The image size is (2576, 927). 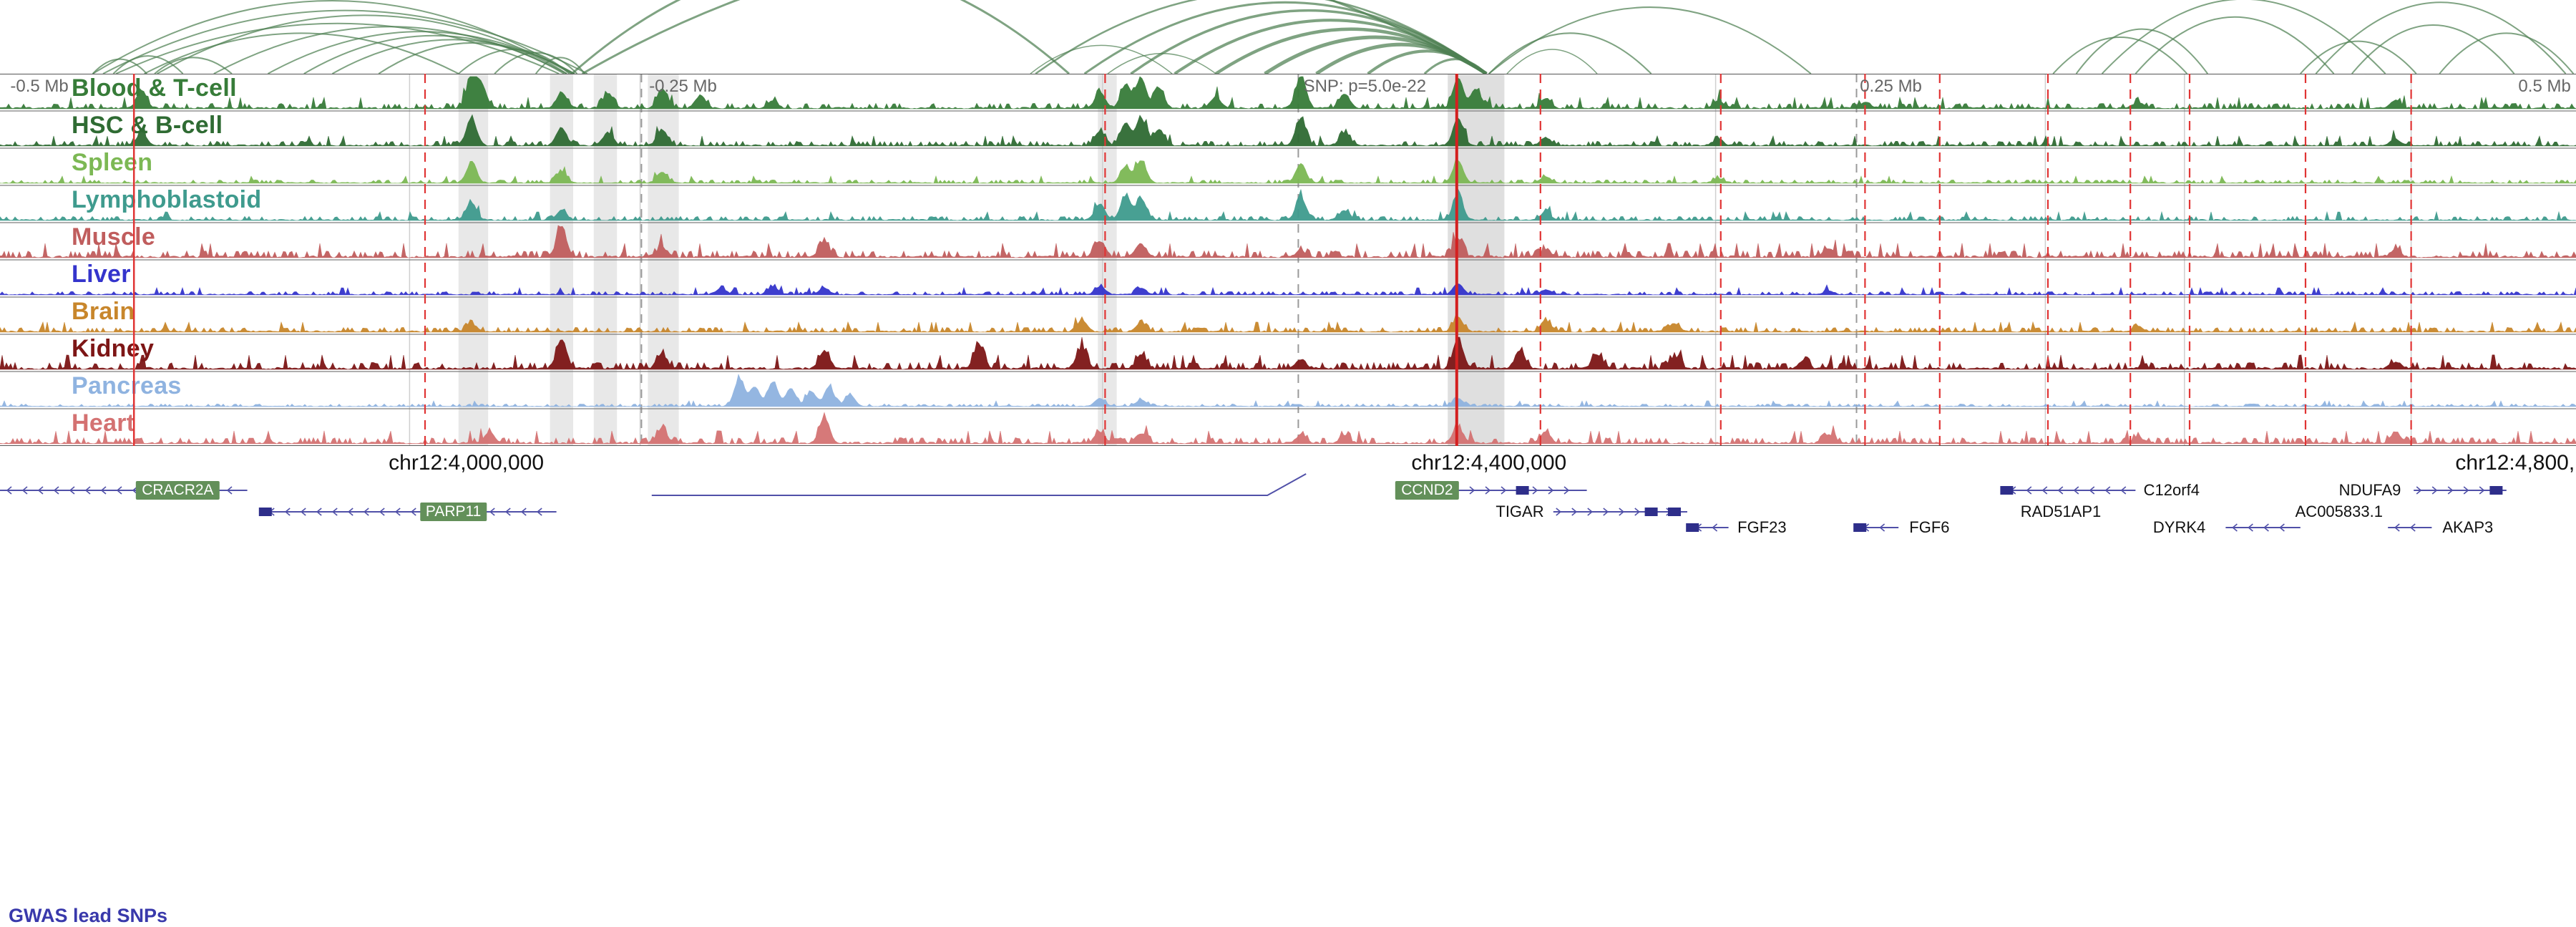 I want to click on gwas-snp-connector-line, so click(x=979, y=484).